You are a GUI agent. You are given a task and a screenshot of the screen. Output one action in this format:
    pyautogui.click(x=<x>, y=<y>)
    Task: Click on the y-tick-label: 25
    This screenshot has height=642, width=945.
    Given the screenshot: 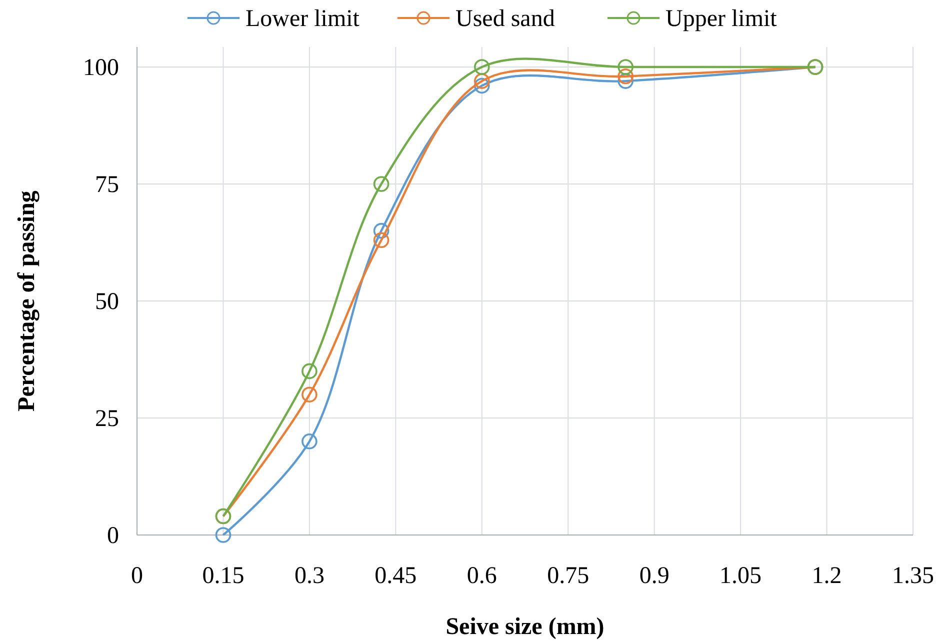 What is the action you would take?
    pyautogui.click(x=107, y=419)
    